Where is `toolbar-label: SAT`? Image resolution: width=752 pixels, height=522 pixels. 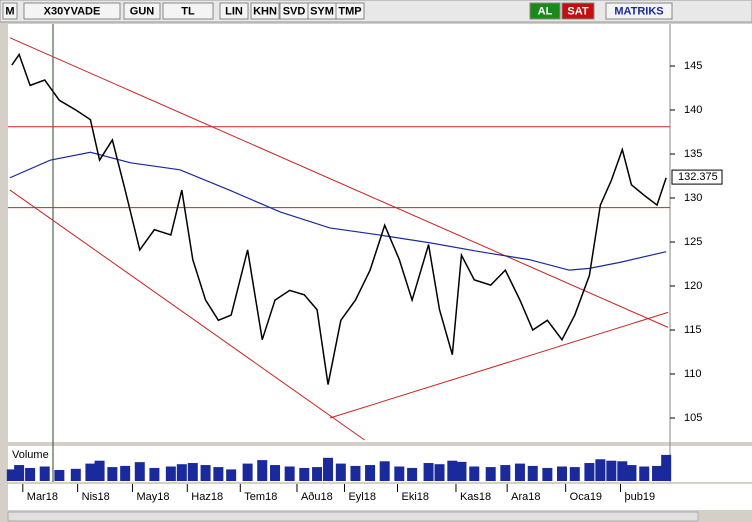
toolbar-label: SAT is located at coordinates (577, 11).